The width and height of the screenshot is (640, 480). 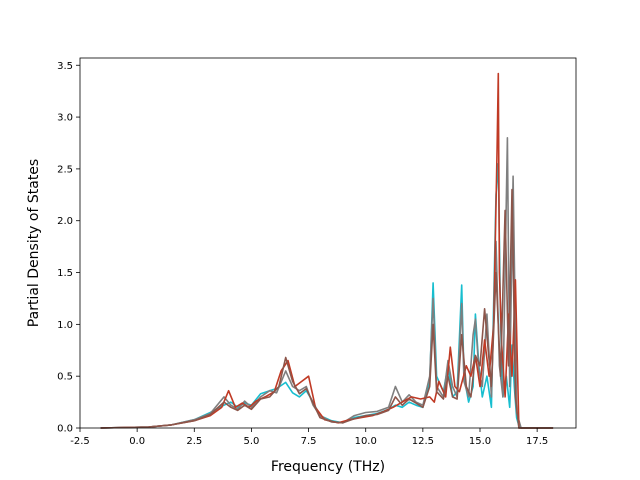 I want to click on y-axis-label: Partial Density of States, so click(x=34, y=243).